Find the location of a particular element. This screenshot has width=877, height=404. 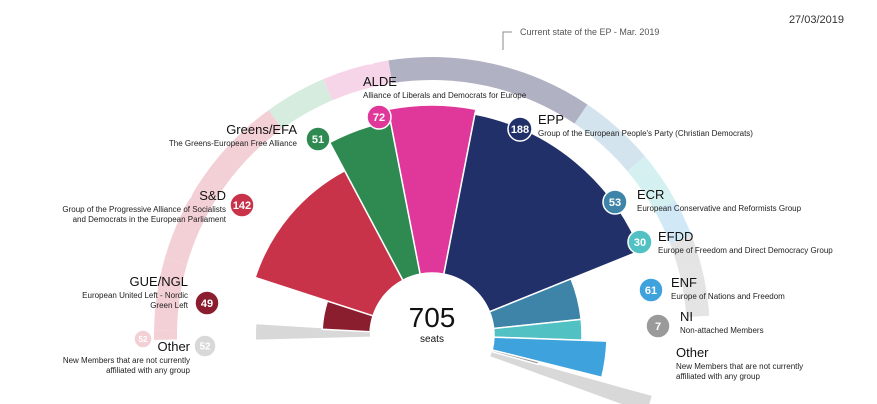

other-left-wedge is located at coordinates (313, 332).